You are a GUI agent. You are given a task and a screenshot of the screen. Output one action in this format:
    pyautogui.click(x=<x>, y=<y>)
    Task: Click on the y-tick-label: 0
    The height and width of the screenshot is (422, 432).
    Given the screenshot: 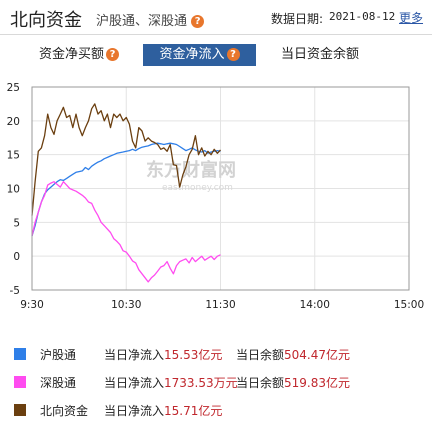 What is the action you would take?
    pyautogui.click(x=16, y=257)
    